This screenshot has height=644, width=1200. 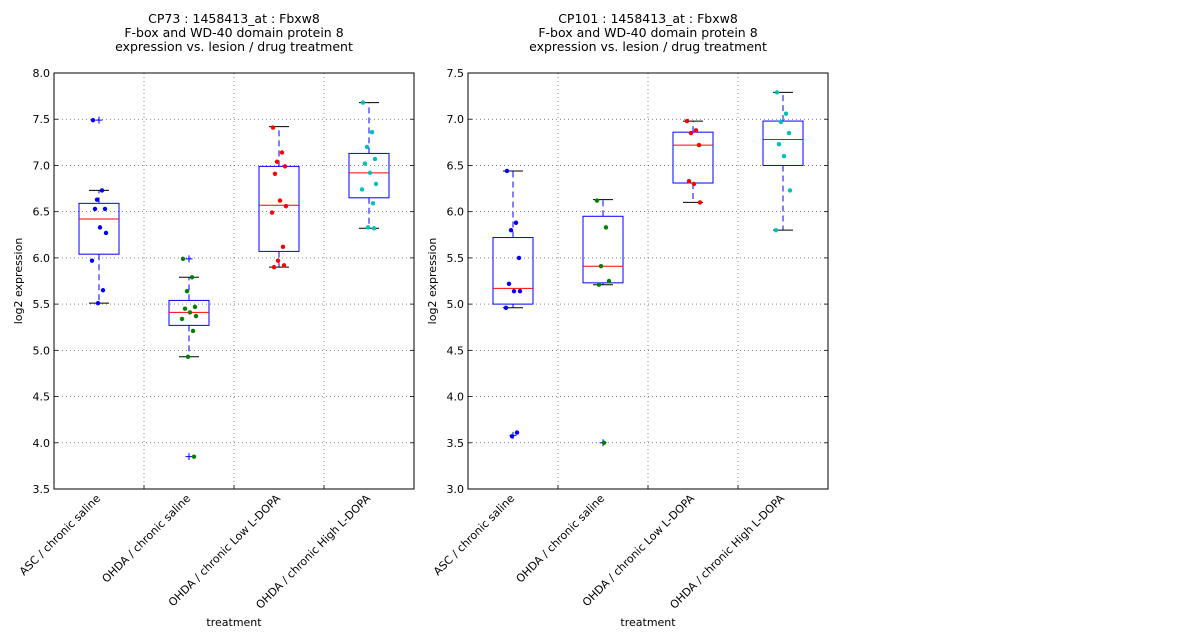 I want to click on y-tick-label: 4.0, so click(x=42, y=443).